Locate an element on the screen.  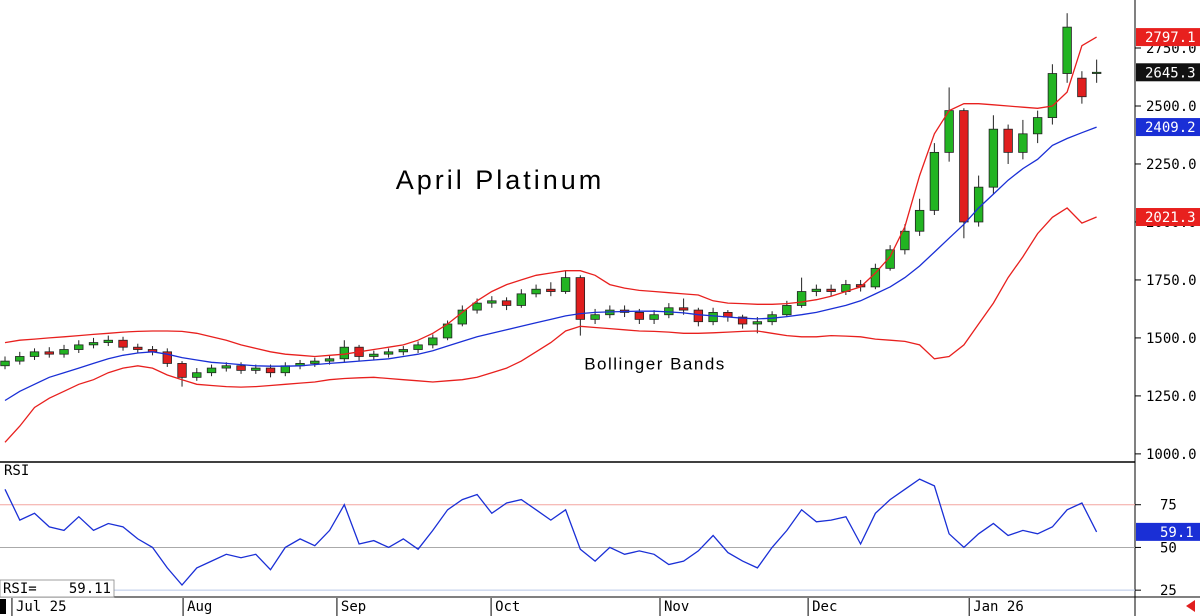
x-tick-label: Jan 26 is located at coordinates (998, 607).